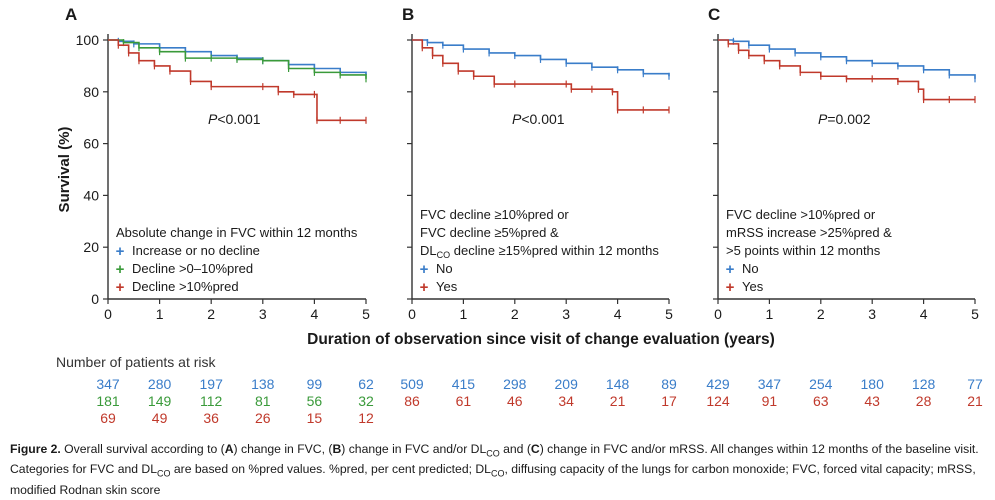 Image resolution: width=995 pixels, height=500 pixels. Describe the element at coordinates (196, 250) in the screenshot. I see `legend-entry-label: Increase or no decline` at that location.